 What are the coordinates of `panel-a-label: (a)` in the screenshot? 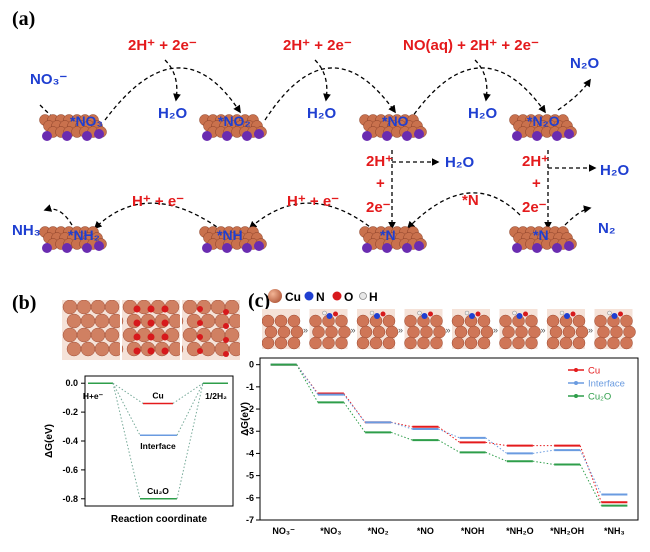 It's located at (24, 19).